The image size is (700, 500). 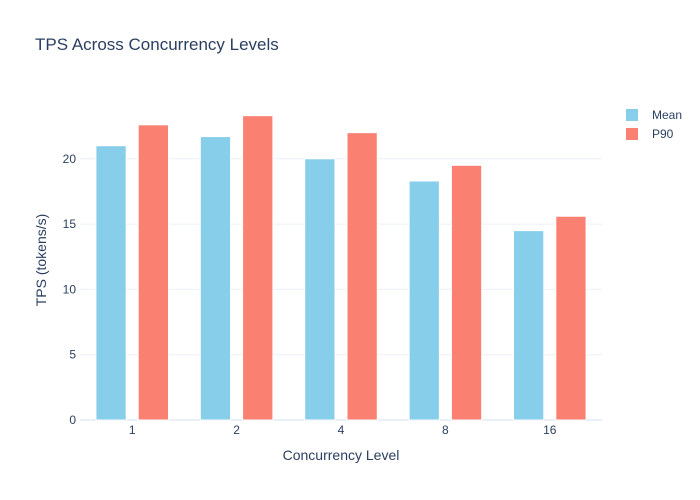 I want to click on y-tick-label: 0, so click(x=72, y=420).